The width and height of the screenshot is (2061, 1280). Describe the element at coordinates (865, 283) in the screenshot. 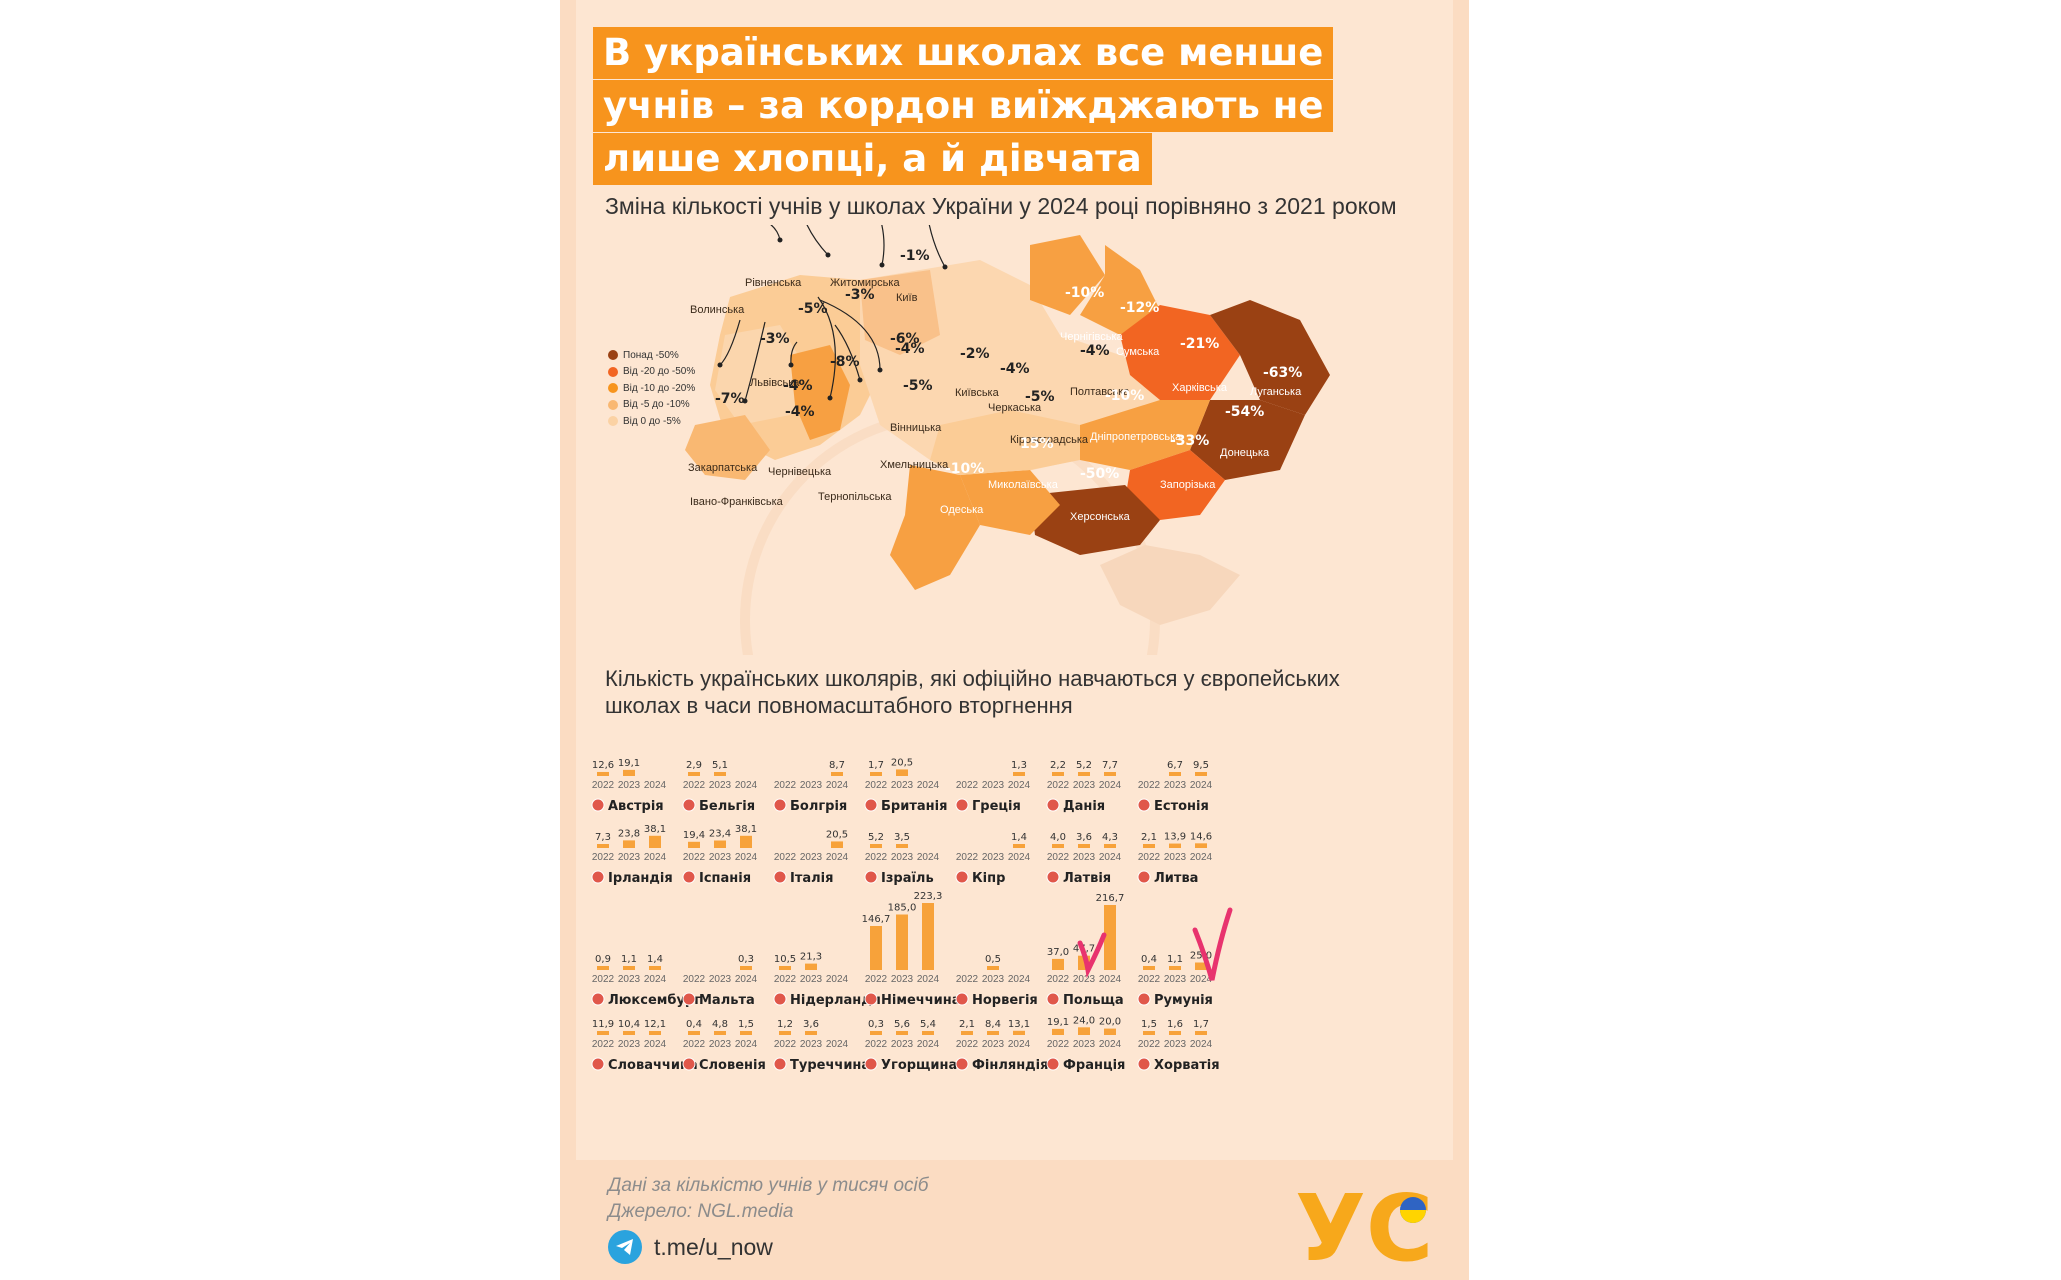

I see `region-name: Житомирська` at that location.